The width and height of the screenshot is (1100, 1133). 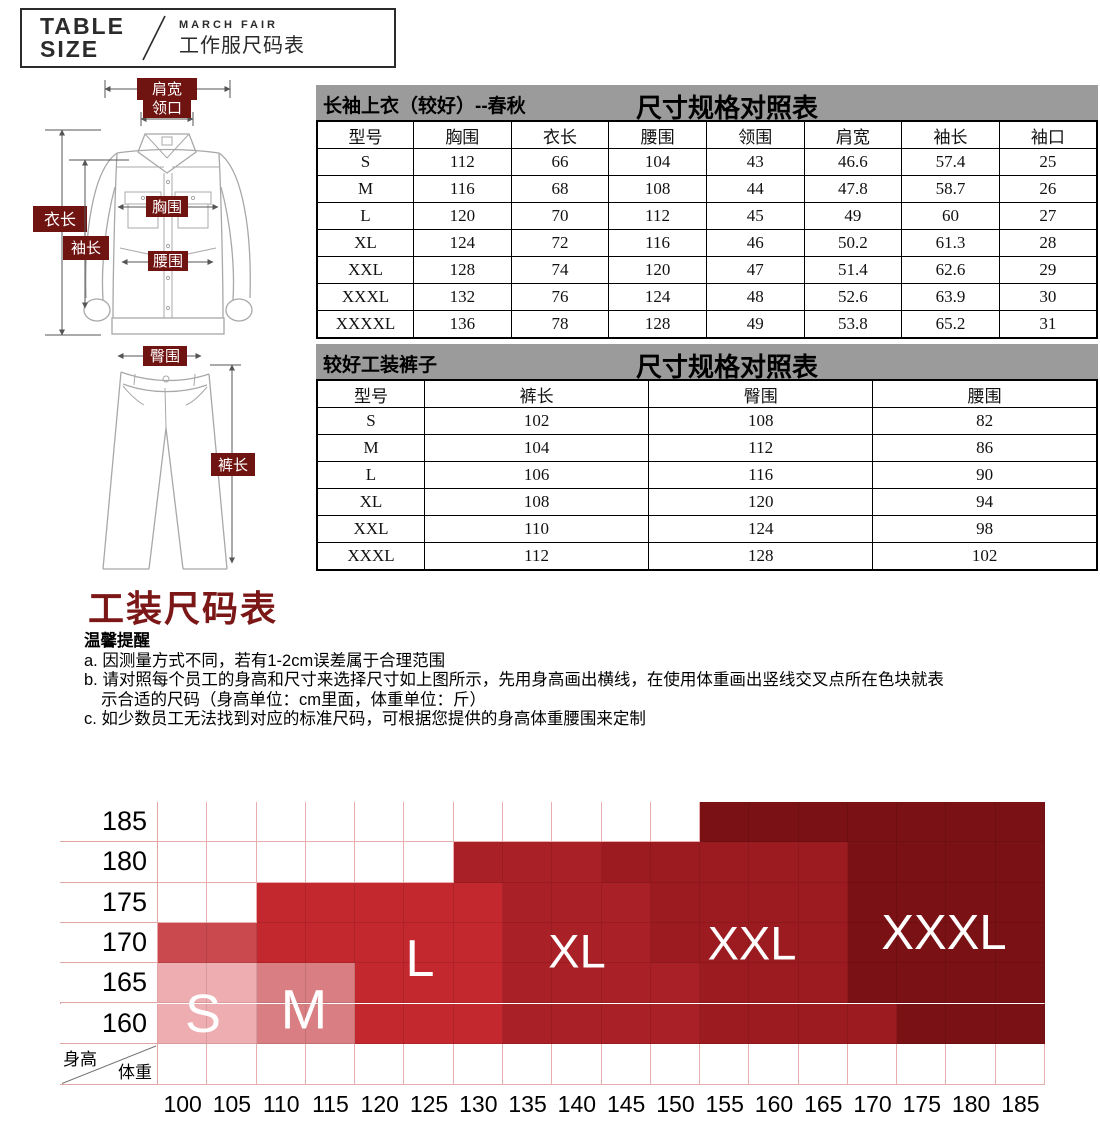 What do you see at coordinates (761, 475) in the screenshot?
I see `table-cell: 116` at bounding box center [761, 475].